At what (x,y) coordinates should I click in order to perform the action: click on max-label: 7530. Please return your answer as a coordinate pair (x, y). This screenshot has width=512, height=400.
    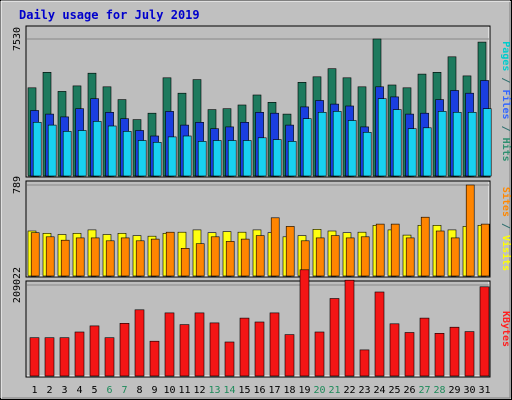
    Looking at the image, I should click on (17, 39).